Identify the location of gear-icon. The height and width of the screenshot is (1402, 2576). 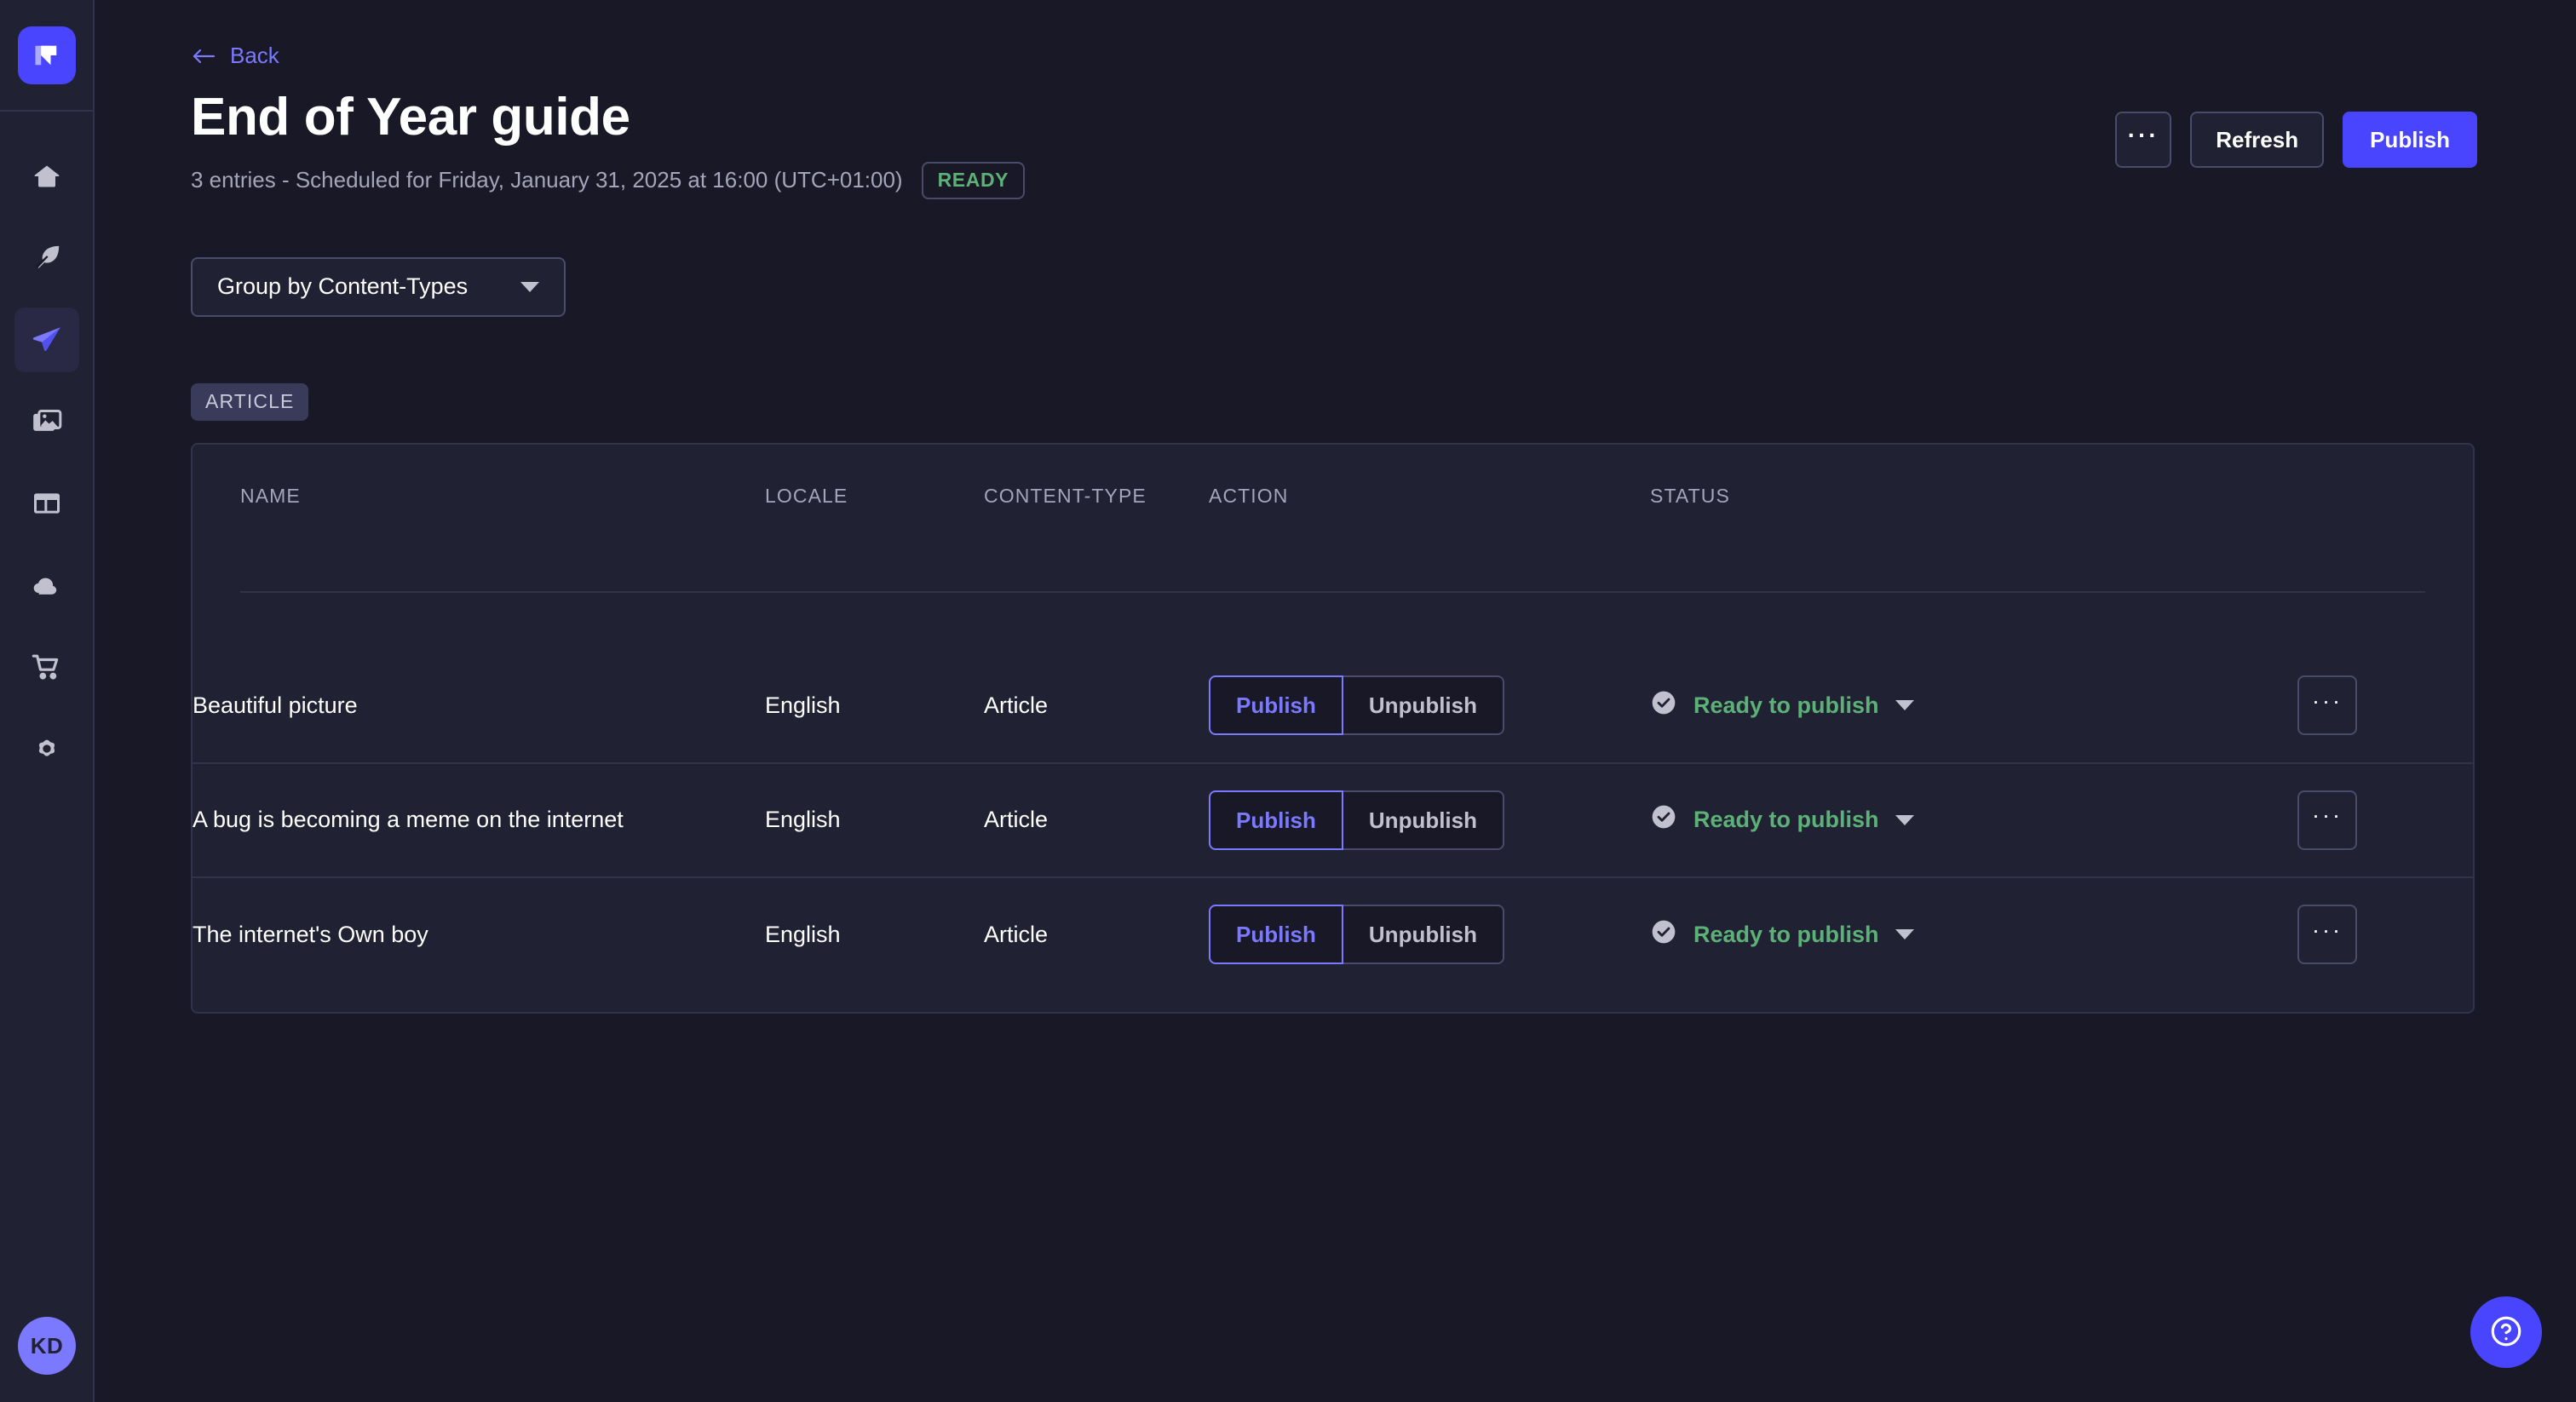
(47, 749).